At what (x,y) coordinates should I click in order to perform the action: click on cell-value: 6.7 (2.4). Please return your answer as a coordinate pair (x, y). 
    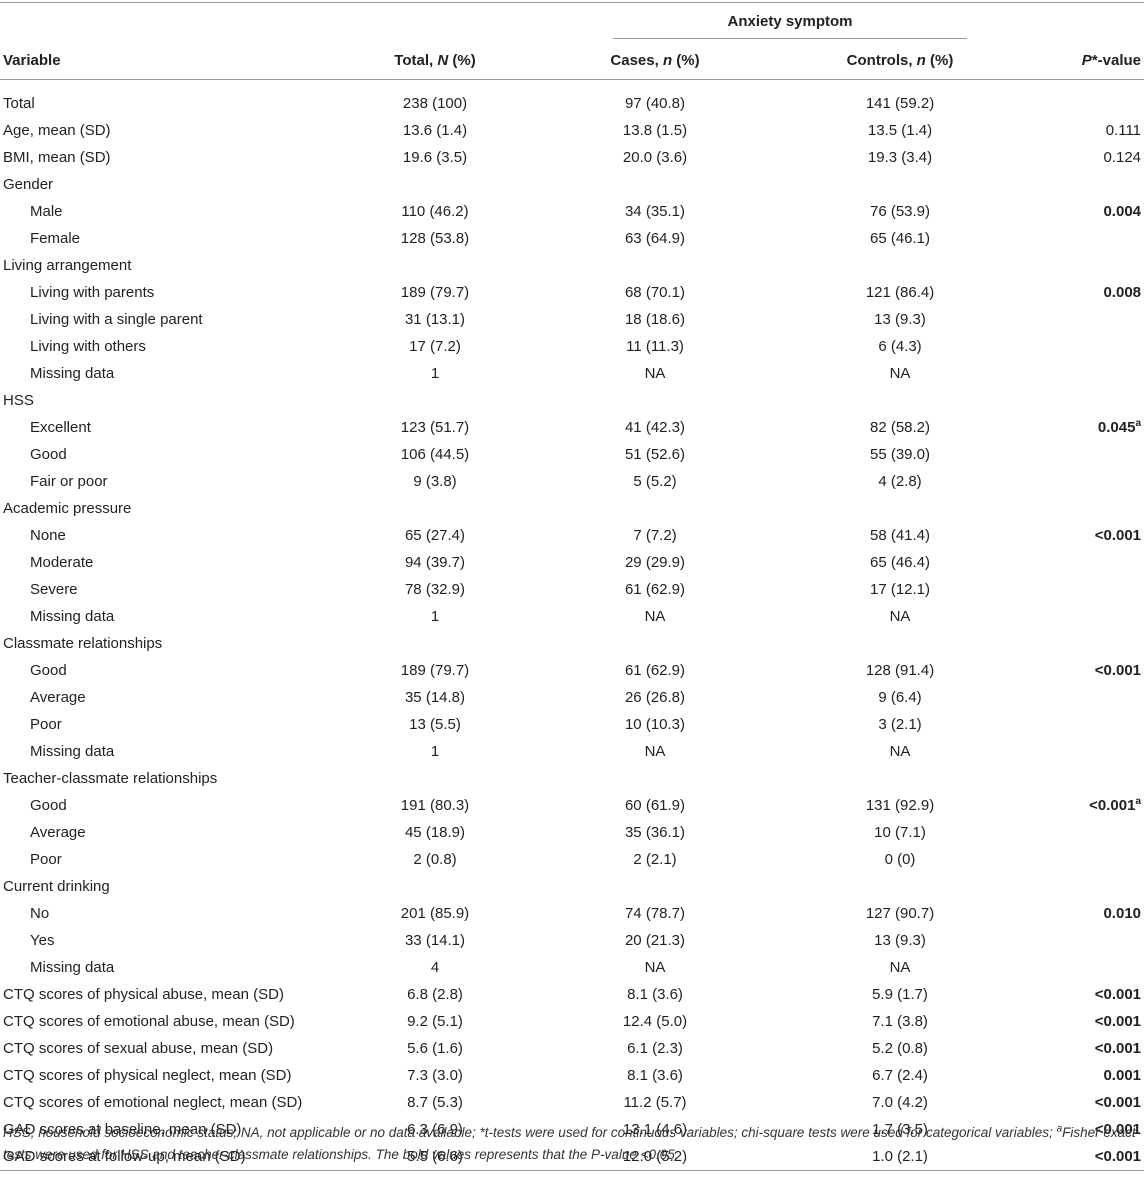
    Looking at the image, I should click on (900, 1075).